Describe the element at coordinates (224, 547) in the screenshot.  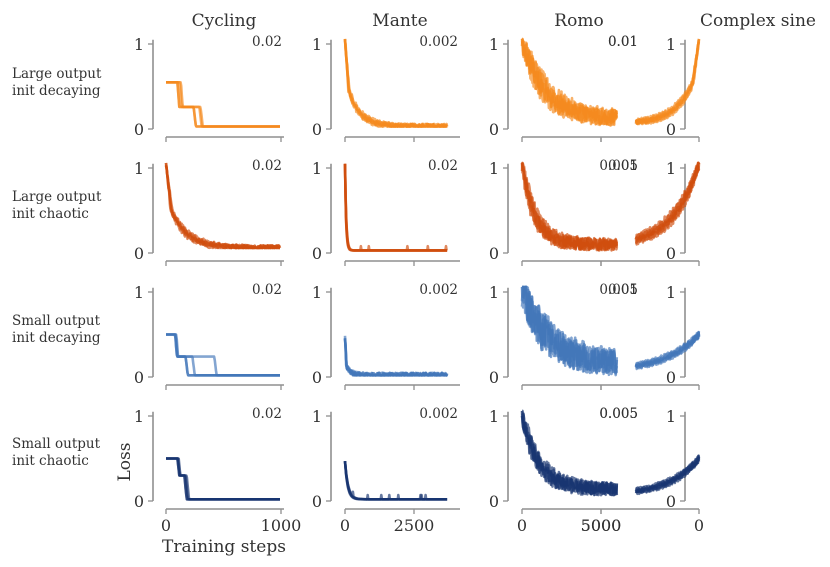
I see `x-axis-label: Training steps` at that location.